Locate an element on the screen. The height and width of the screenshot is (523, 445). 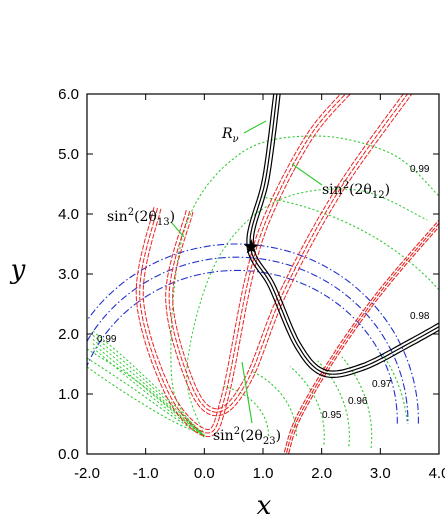
rnu-leader is located at coordinates (255, 127).